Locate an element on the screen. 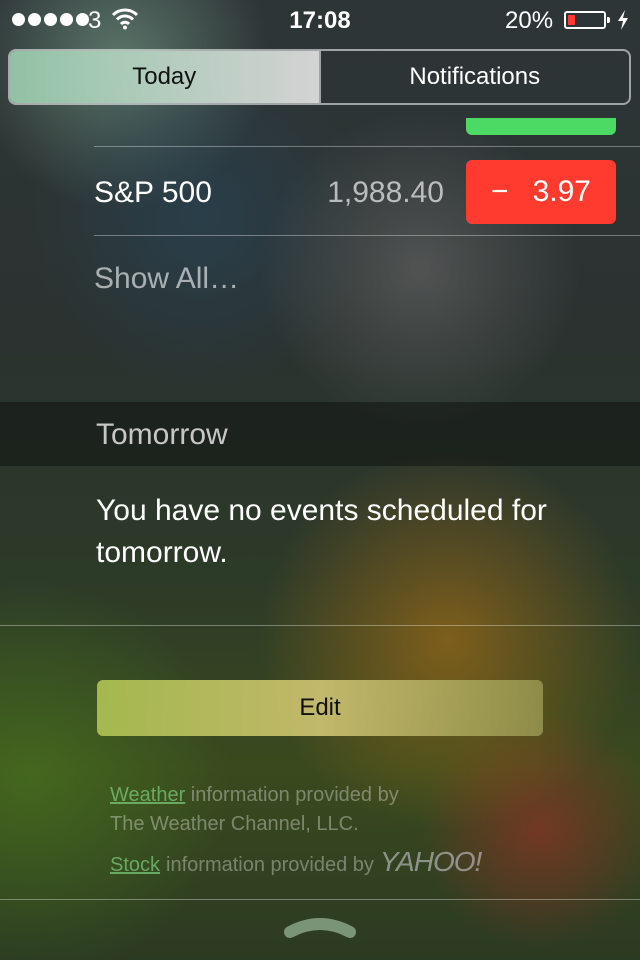  status-bar: 3 17:08 20% is located at coordinates (320, 20).